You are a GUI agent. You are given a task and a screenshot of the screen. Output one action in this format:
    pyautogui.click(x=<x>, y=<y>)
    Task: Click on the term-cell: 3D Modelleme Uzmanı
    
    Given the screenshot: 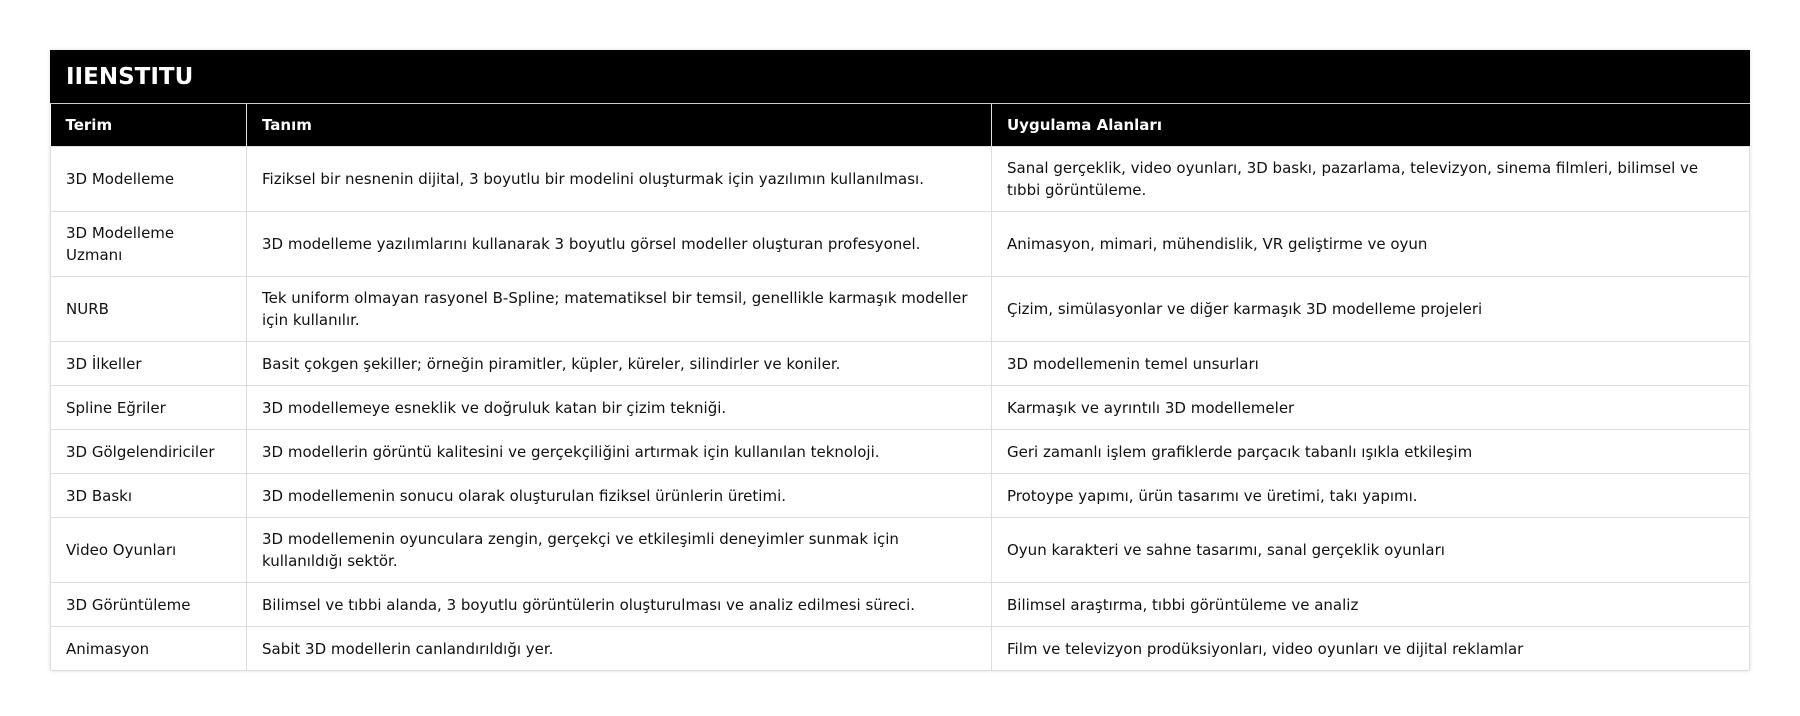 What is the action you would take?
    pyautogui.click(x=148, y=244)
    